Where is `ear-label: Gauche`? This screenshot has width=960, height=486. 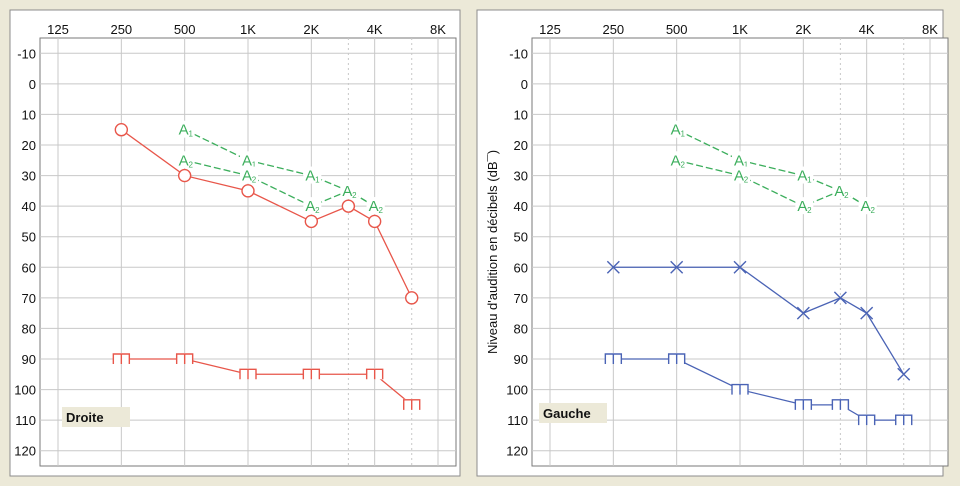 ear-label: Gauche is located at coordinates (567, 413).